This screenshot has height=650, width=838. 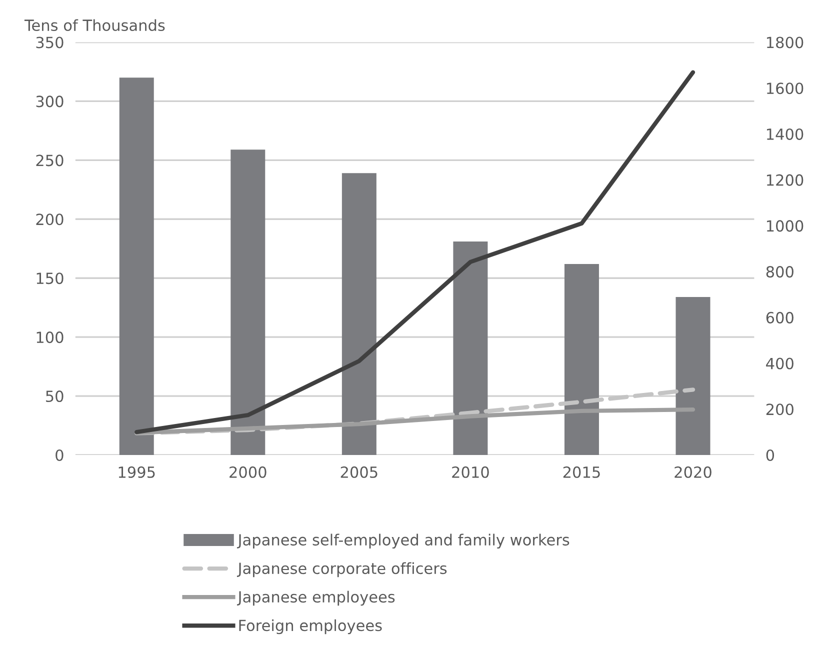 I want to click on y2-tick-label: 1000, so click(x=785, y=226).